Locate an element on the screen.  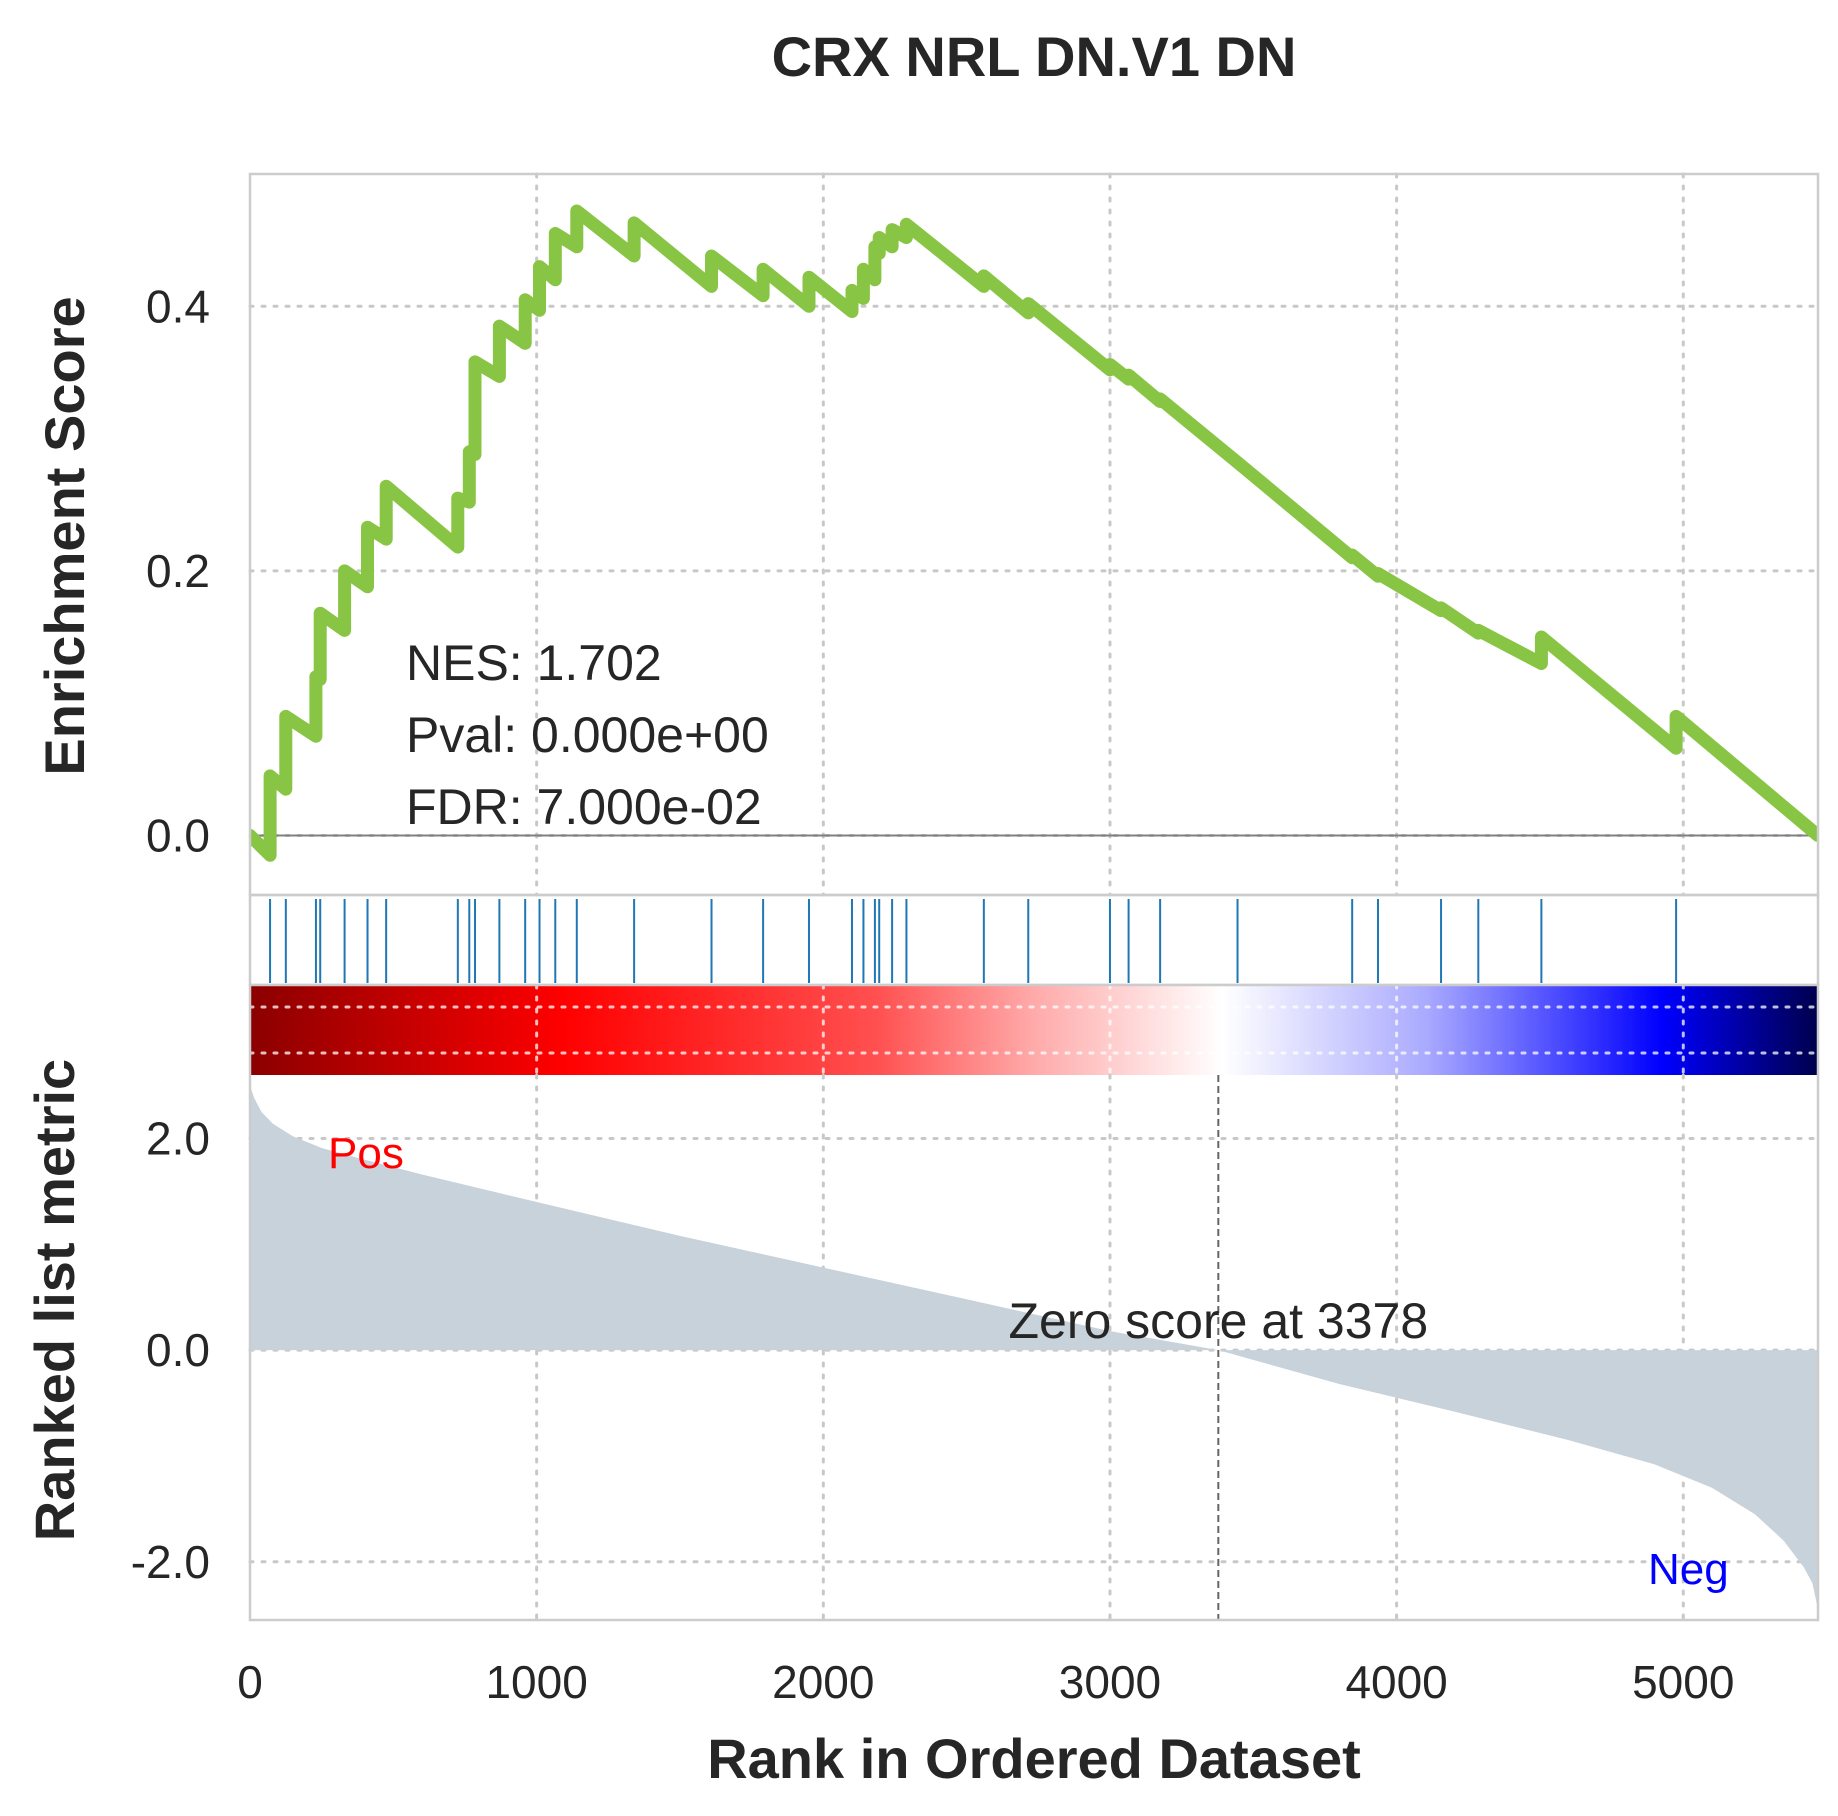
neg-label: Neg is located at coordinates (1688, 1569).